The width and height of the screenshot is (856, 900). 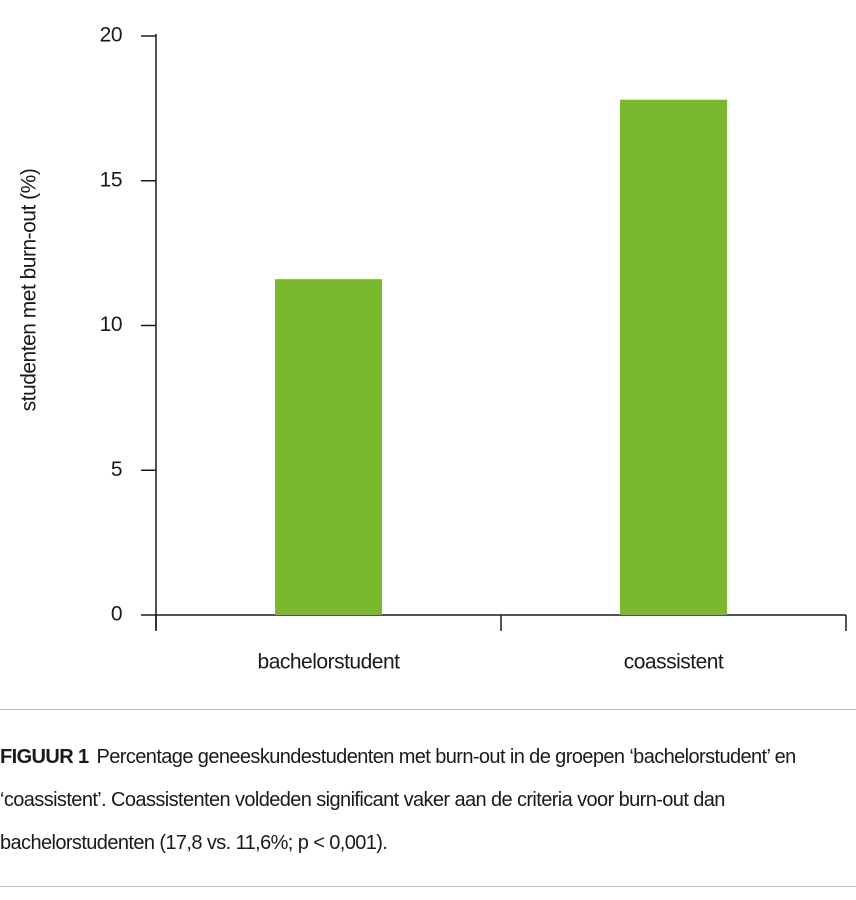 I want to click on caption-label: FIGUUR 1, so click(x=44, y=757).